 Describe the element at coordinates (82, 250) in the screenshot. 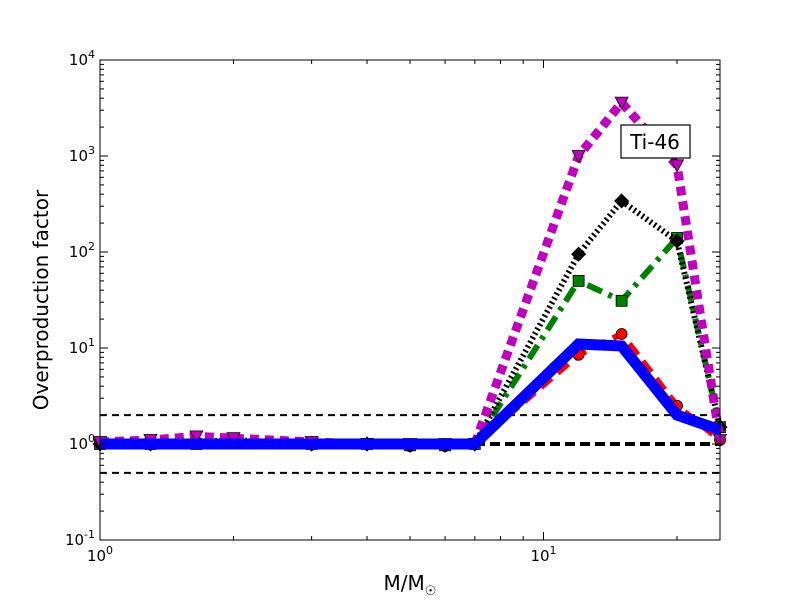

I see `y-tick-label-3: 10²` at that location.